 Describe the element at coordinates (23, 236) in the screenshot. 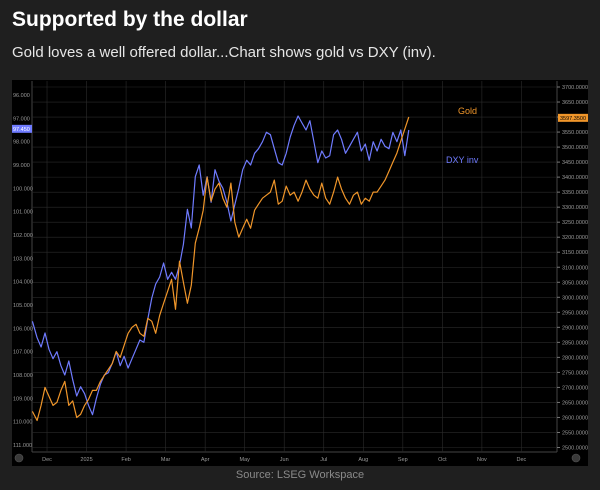

I see `left-tick-label: 102.000` at that location.